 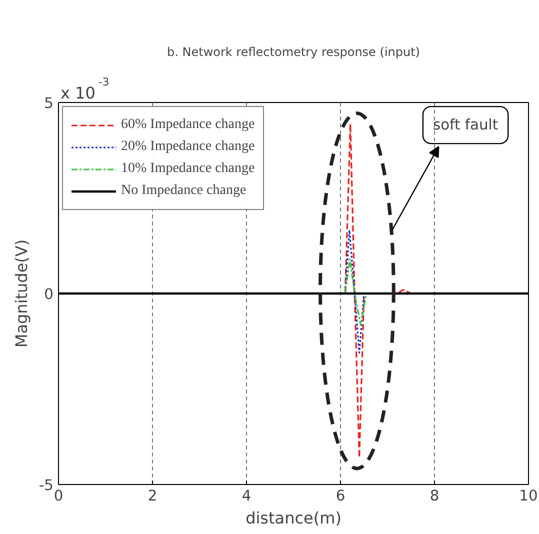 What do you see at coordinates (465, 125) in the screenshot?
I see `annotation: soft fault` at bounding box center [465, 125].